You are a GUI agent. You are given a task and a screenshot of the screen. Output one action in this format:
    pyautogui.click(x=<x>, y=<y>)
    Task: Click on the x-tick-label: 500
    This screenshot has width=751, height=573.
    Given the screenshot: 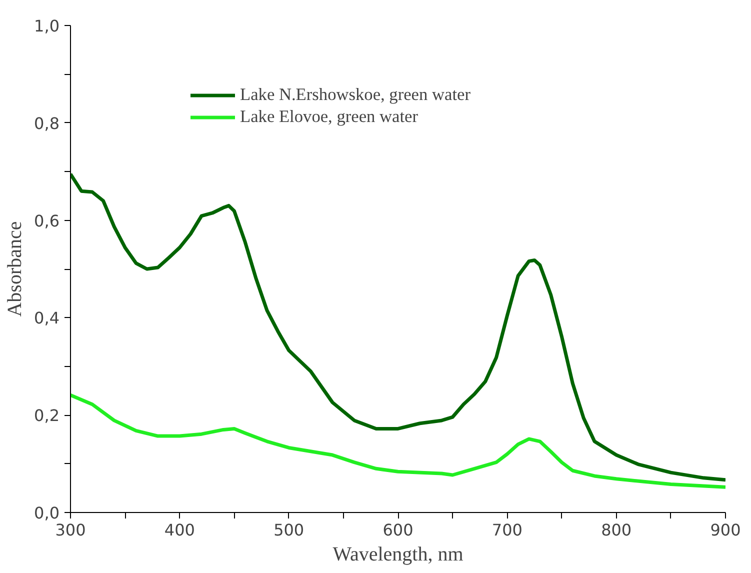 What is the action you would take?
    pyautogui.click(x=289, y=530)
    